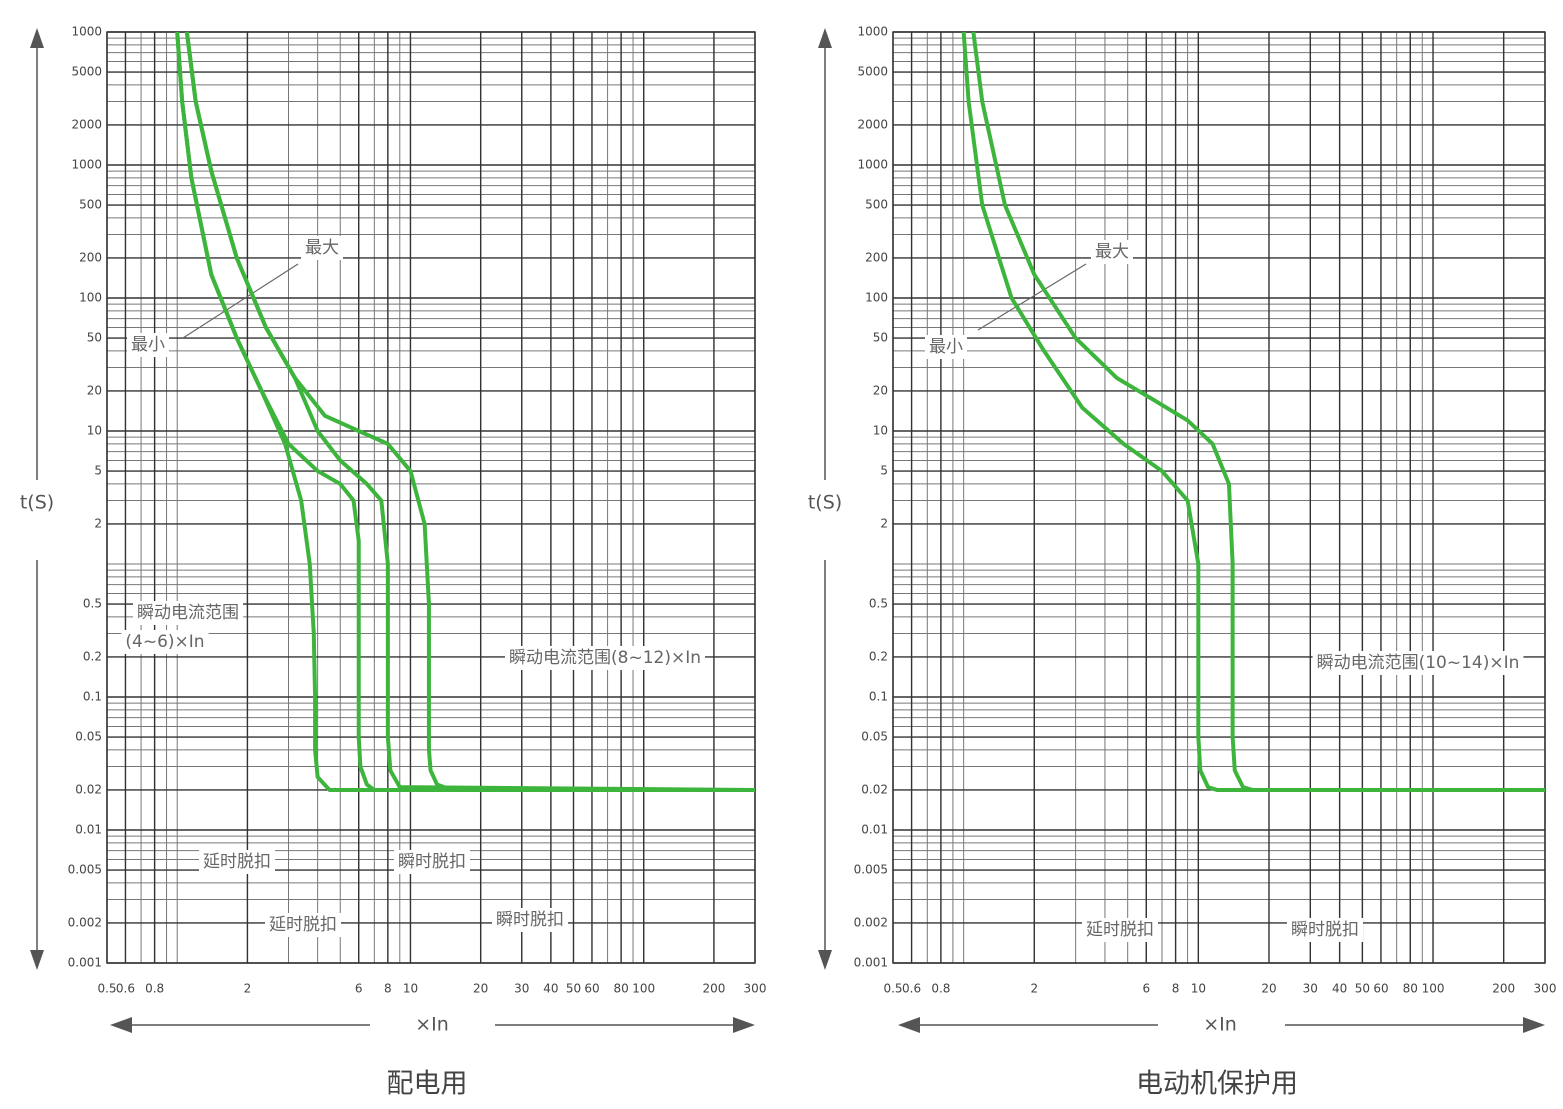  Describe the element at coordinates (880, 431) in the screenshot. I see `y-tick-label: 10` at that location.